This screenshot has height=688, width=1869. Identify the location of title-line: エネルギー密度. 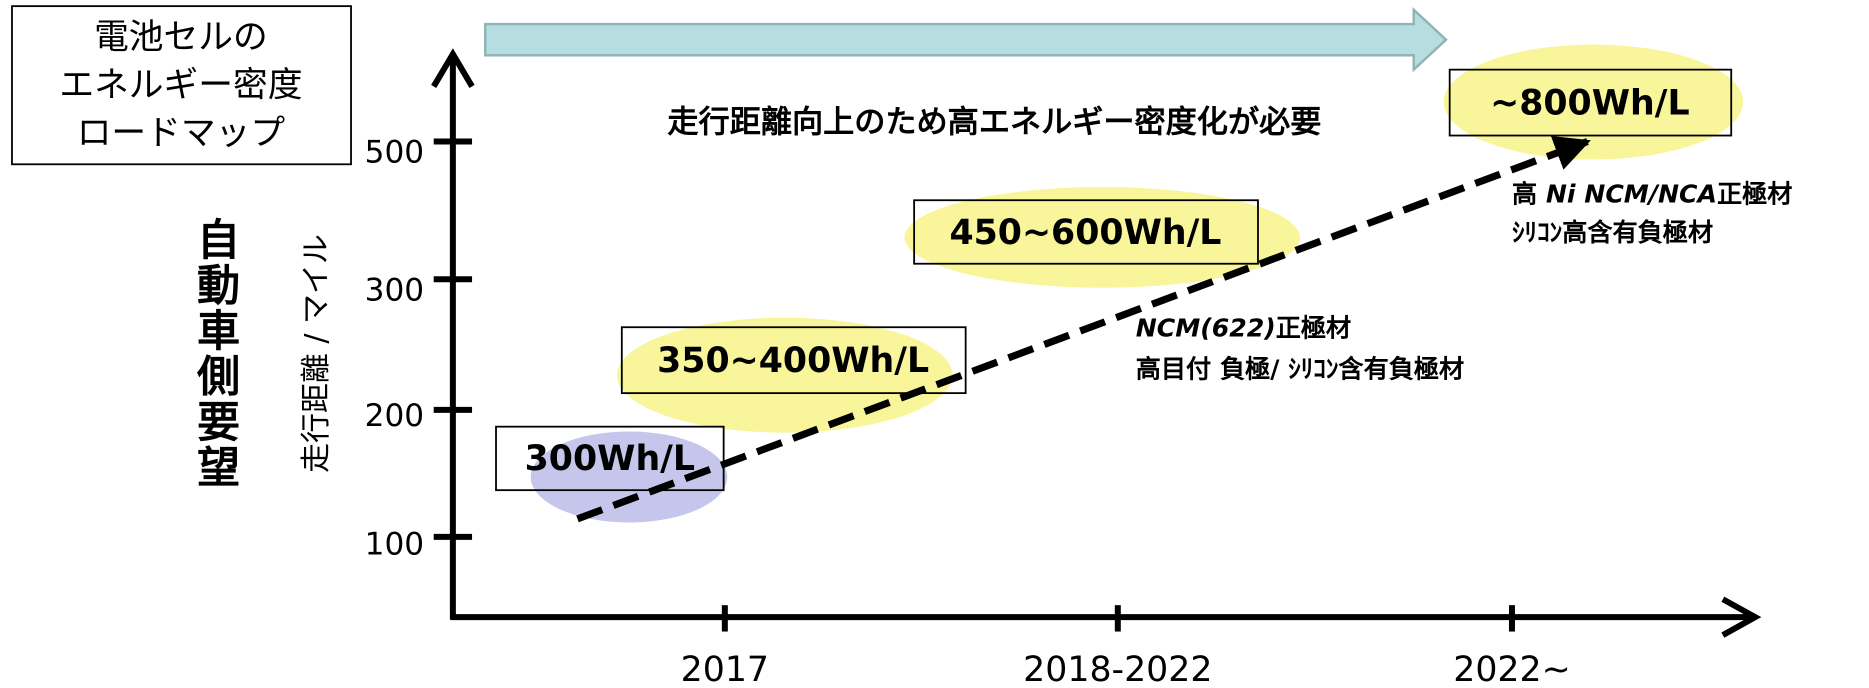
(180, 85).